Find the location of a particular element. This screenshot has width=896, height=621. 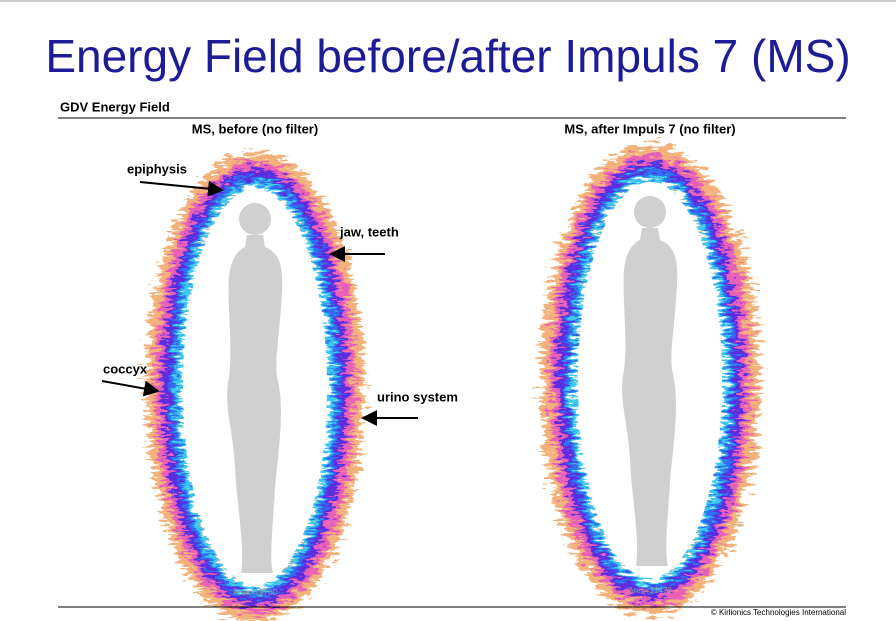

annotation: urino system is located at coordinates (417, 396).